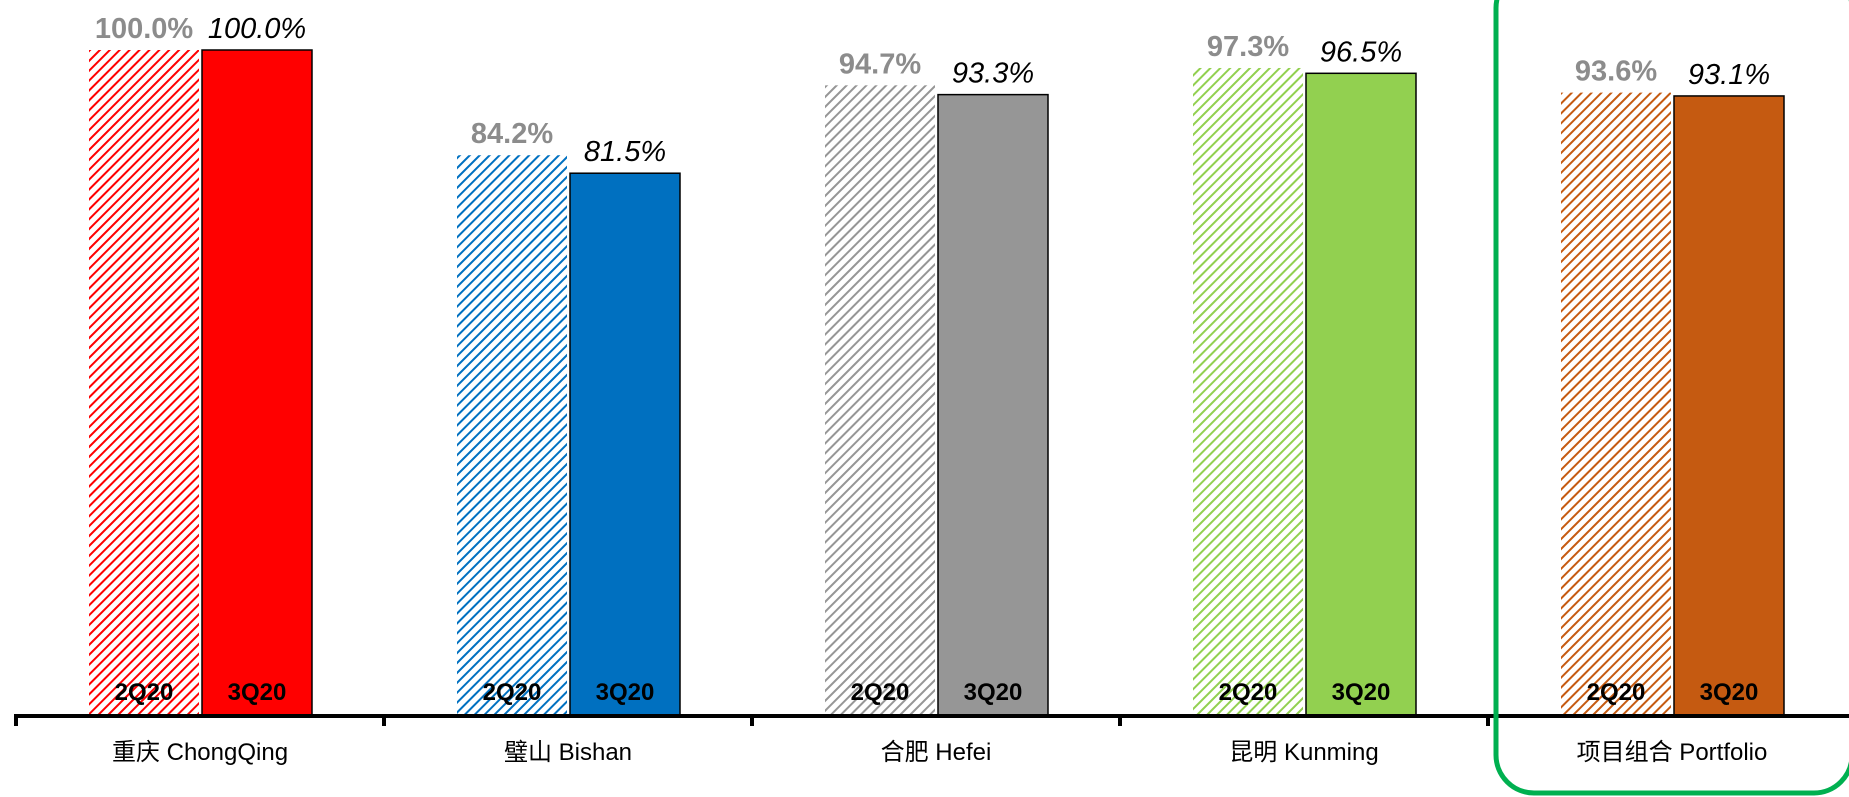  I want to click on period-label-2q20-2: 2Q20, so click(880, 692).